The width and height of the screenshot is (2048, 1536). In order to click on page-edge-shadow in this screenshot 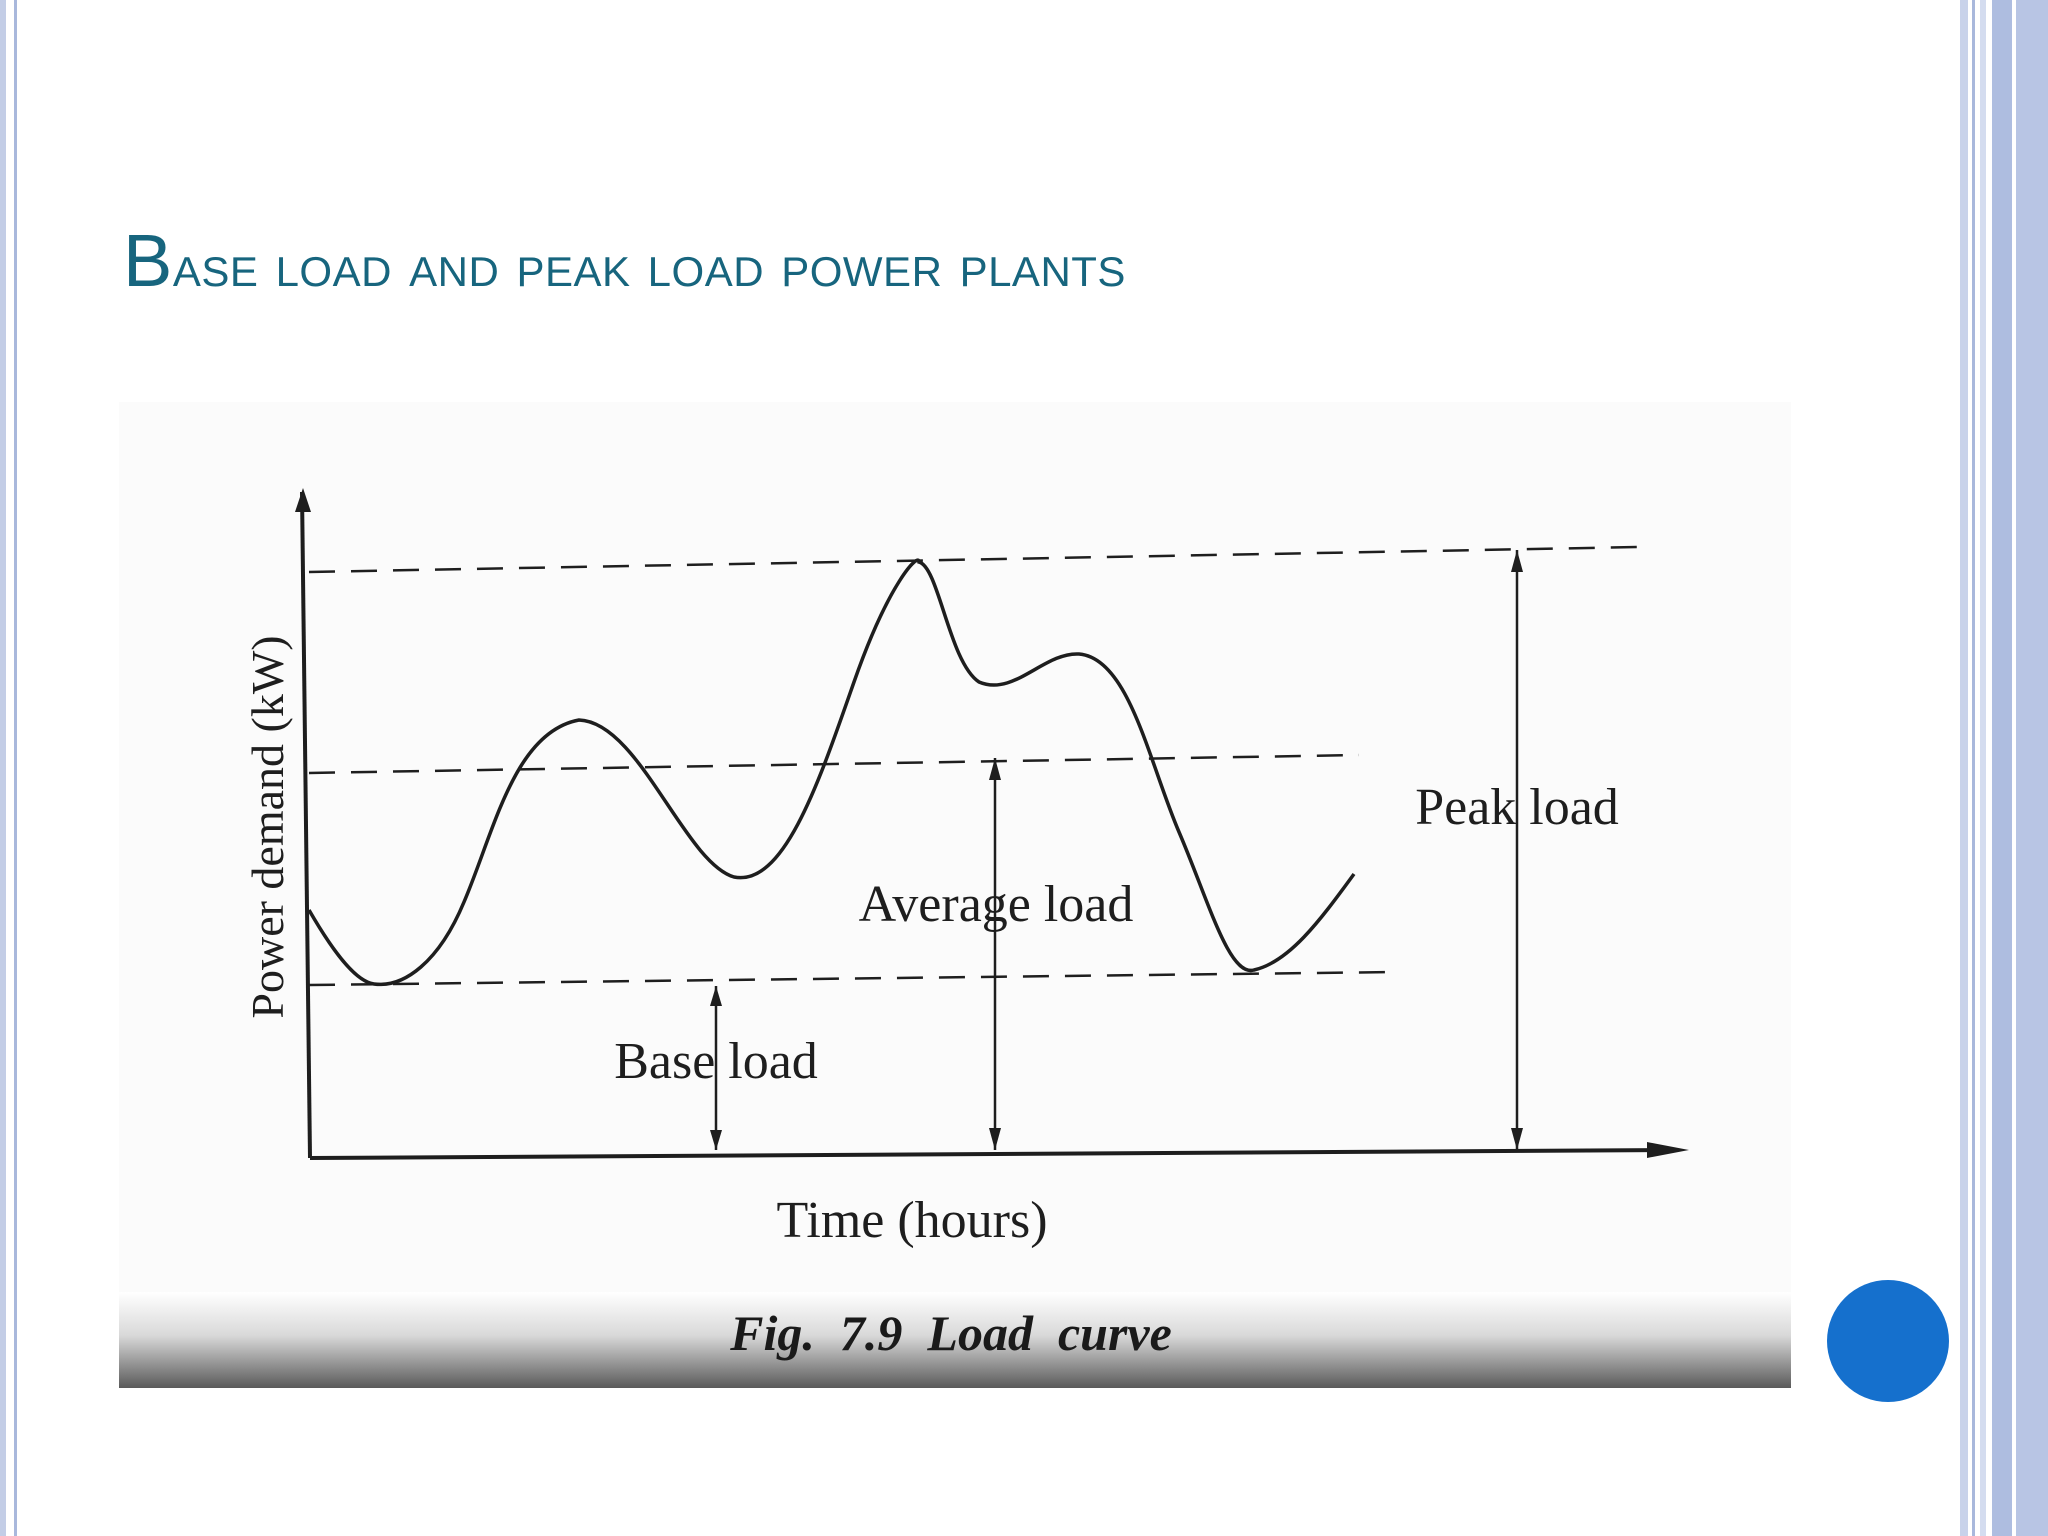, I will do `click(955, 1340)`.